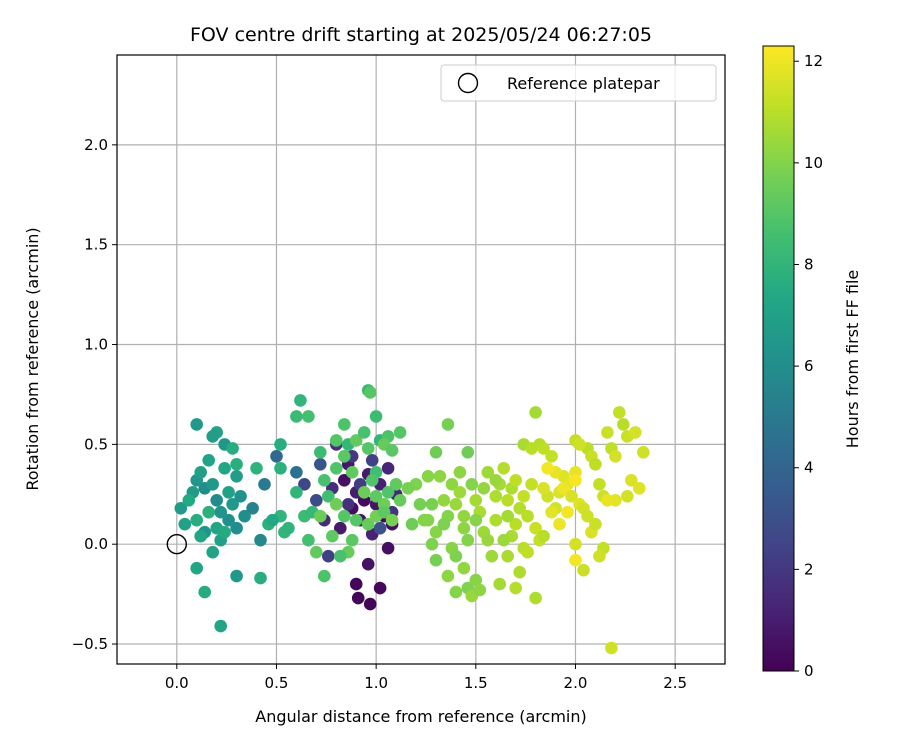 This screenshot has height=750, width=900. I want to click on legend: Reference platepar, so click(578, 83).